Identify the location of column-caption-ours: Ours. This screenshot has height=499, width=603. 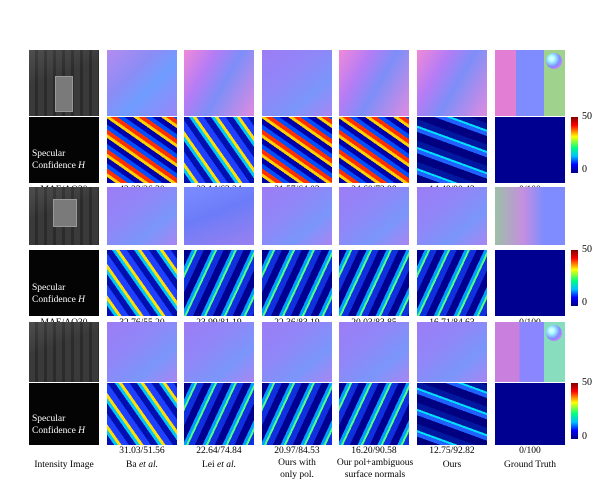
(452, 465).